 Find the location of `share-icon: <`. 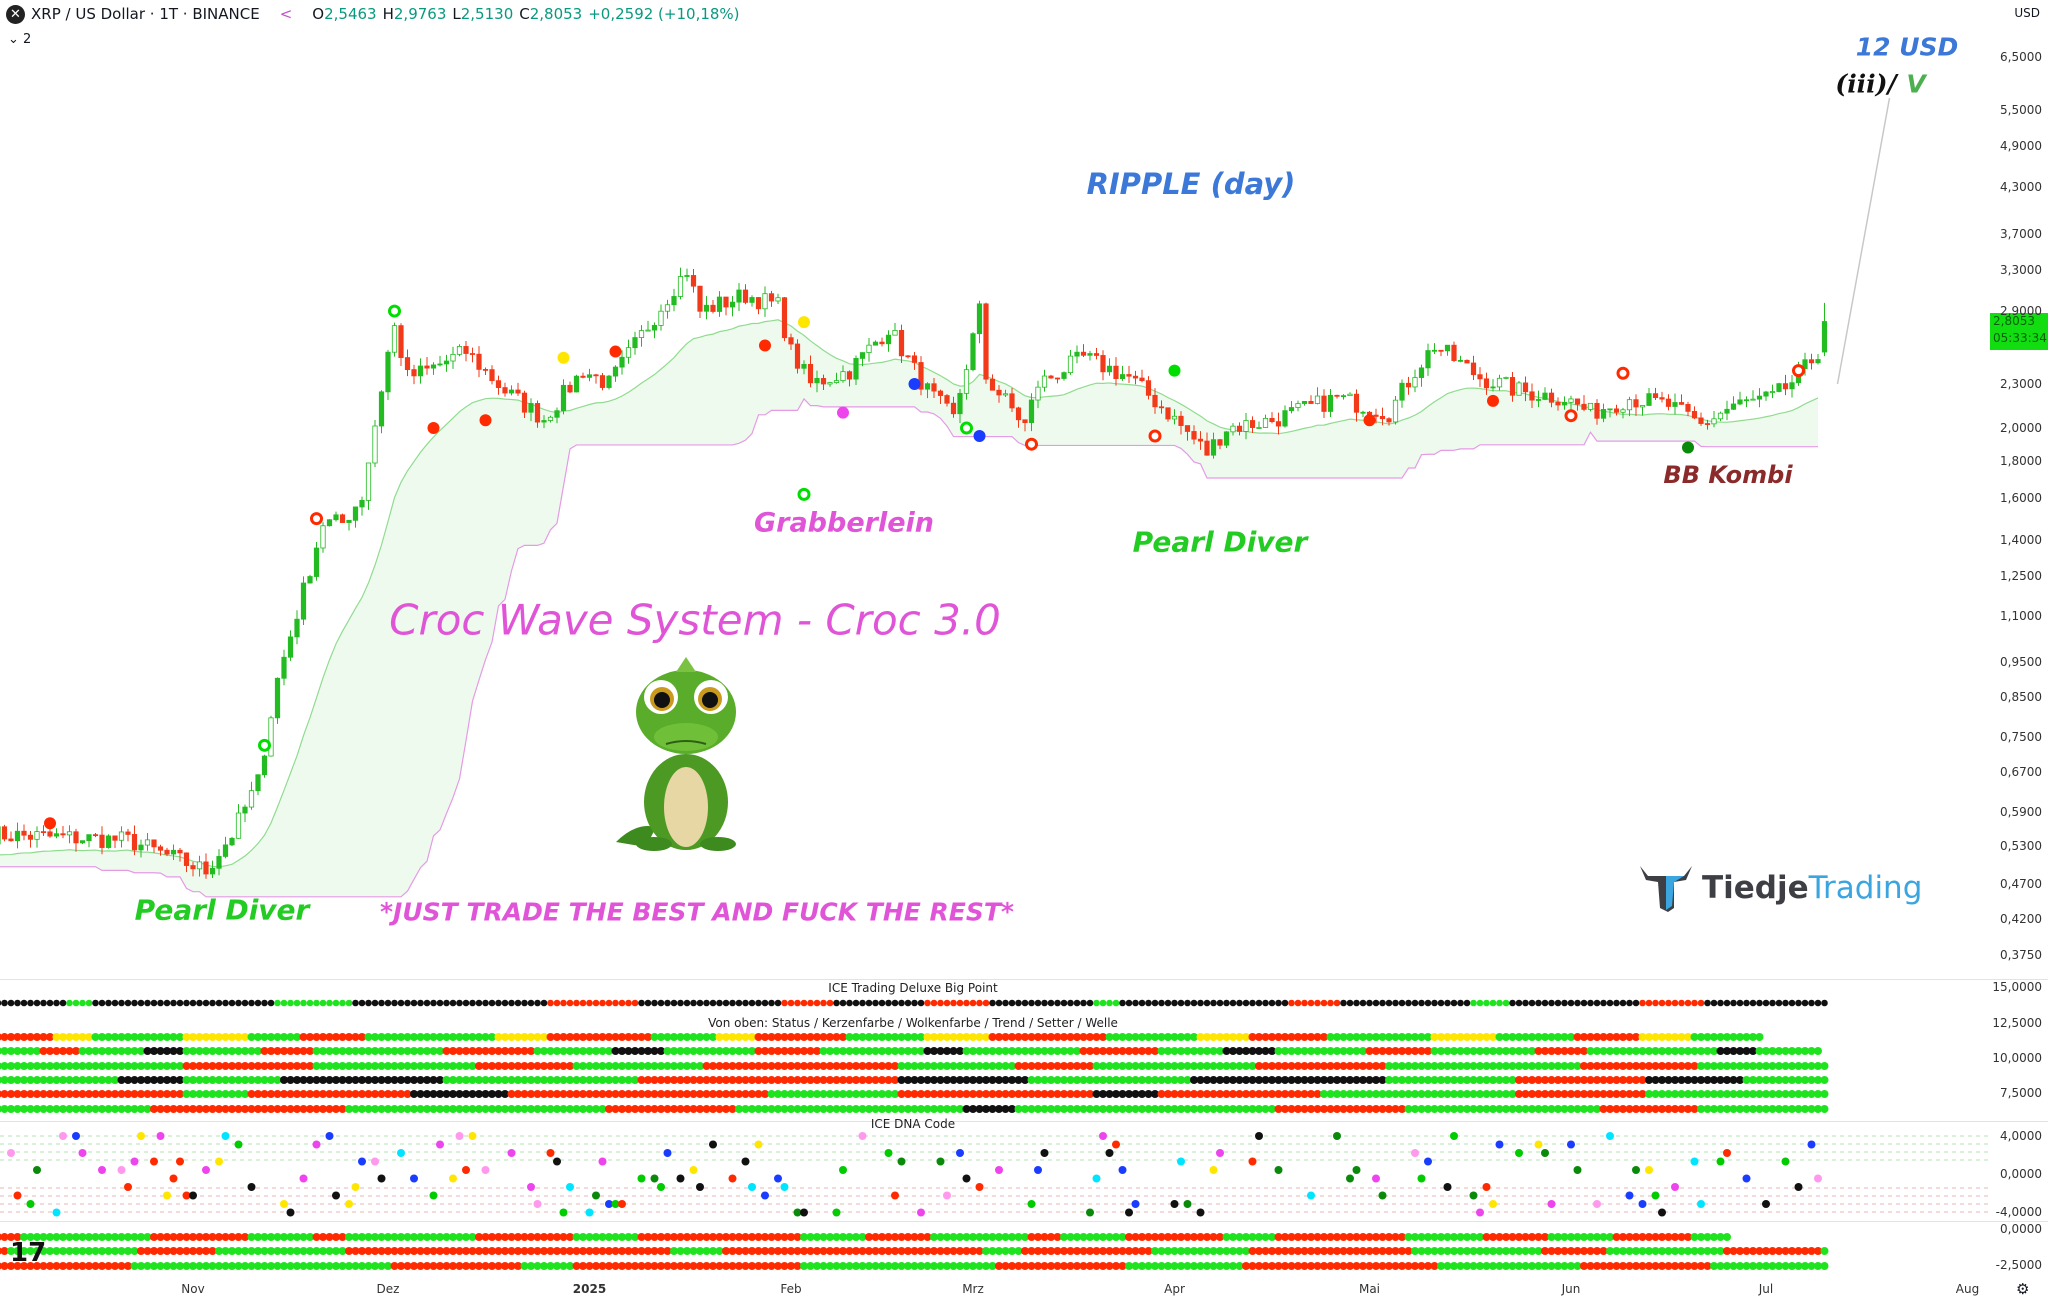

share-icon: < is located at coordinates (286, 14).